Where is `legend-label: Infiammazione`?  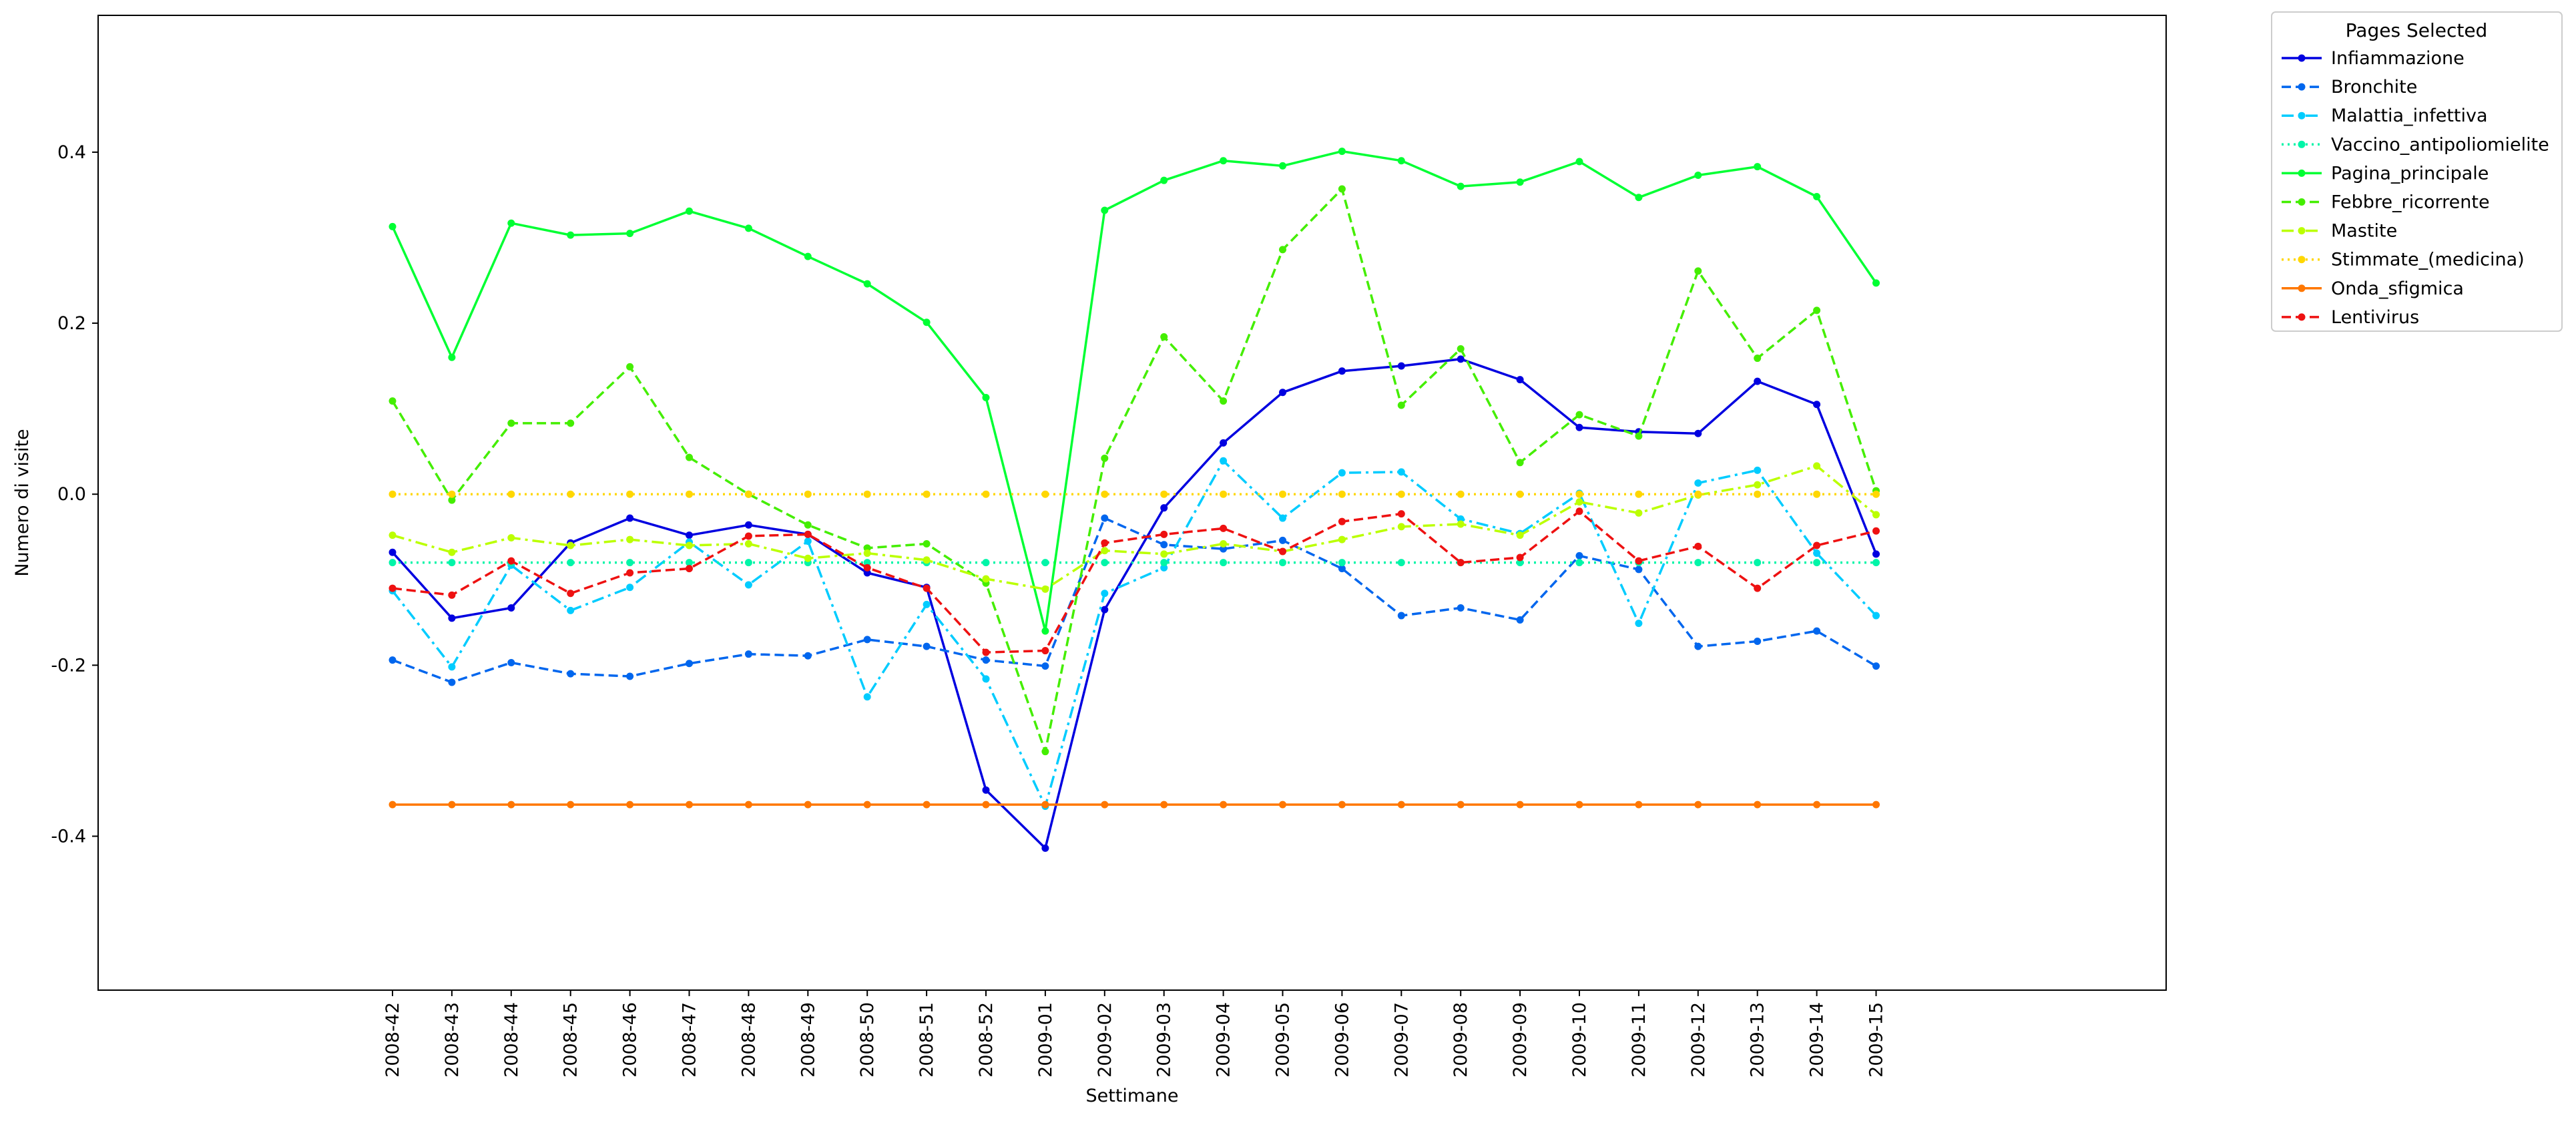
legend-label: Infiammazione is located at coordinates (2398, 58).